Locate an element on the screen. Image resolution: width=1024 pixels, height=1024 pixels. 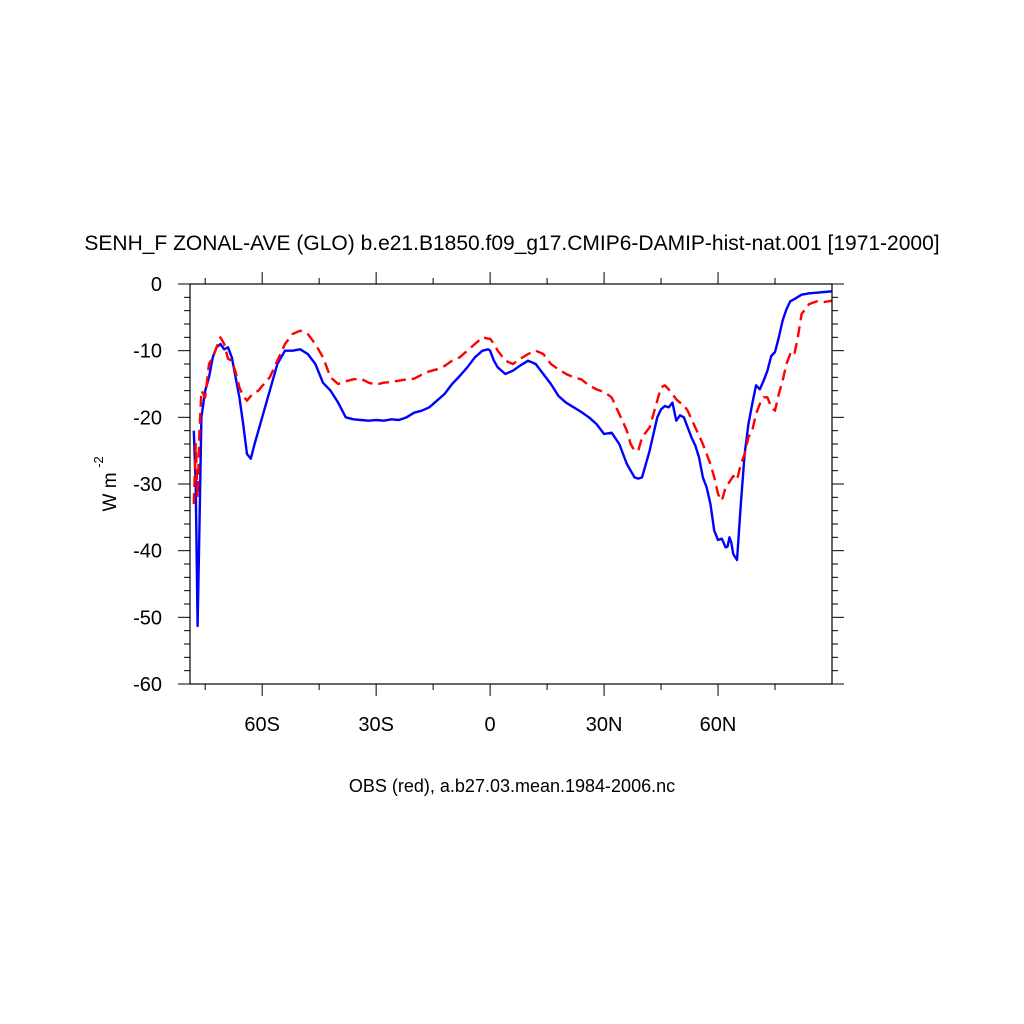
x-tick-label: 60N is located at coordinates (718, 725).